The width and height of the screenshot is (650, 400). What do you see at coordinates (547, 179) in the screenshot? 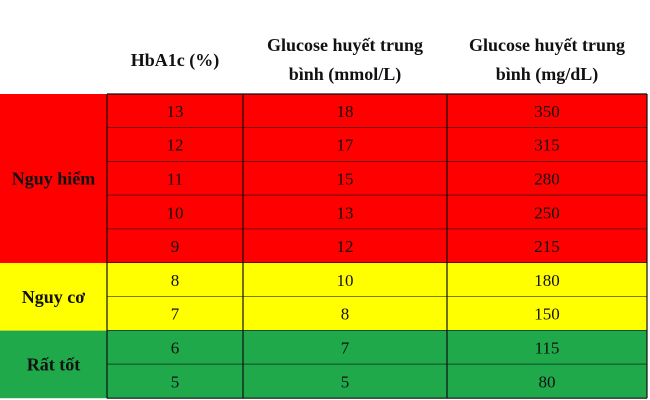
I see `cell-mgdl: 280` at bounding box center [547, 179].